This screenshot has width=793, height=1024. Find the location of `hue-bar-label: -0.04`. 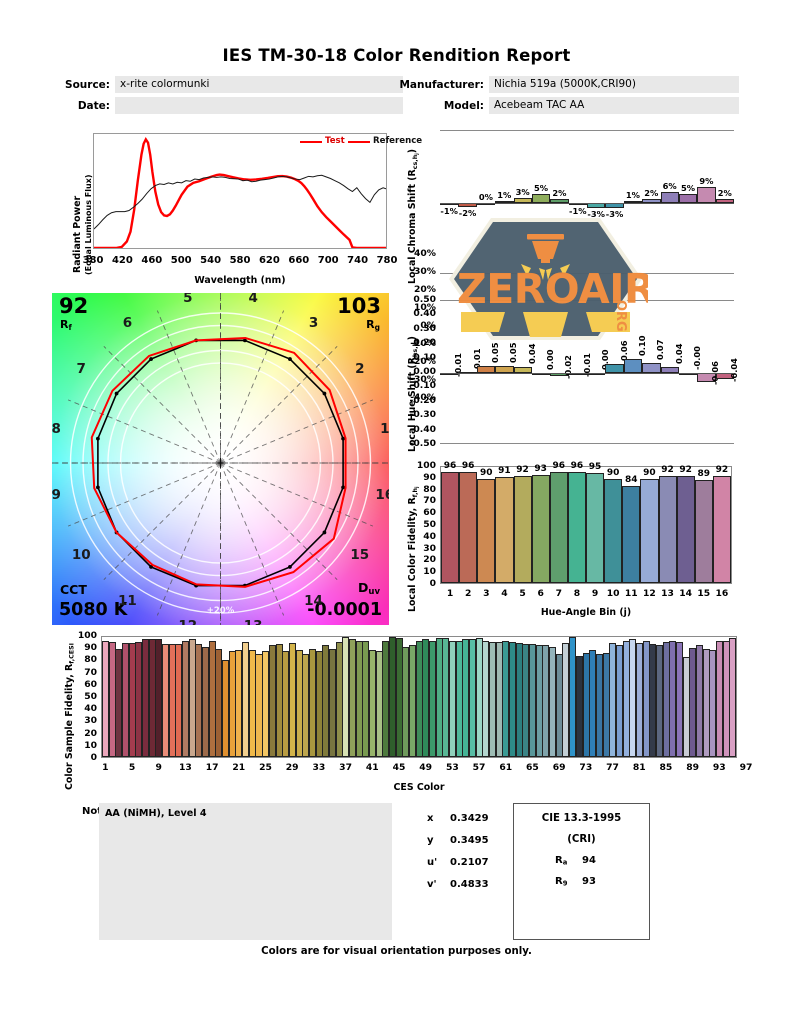

hue-bar-label: -0.04 is located at coordinates (733, 369).